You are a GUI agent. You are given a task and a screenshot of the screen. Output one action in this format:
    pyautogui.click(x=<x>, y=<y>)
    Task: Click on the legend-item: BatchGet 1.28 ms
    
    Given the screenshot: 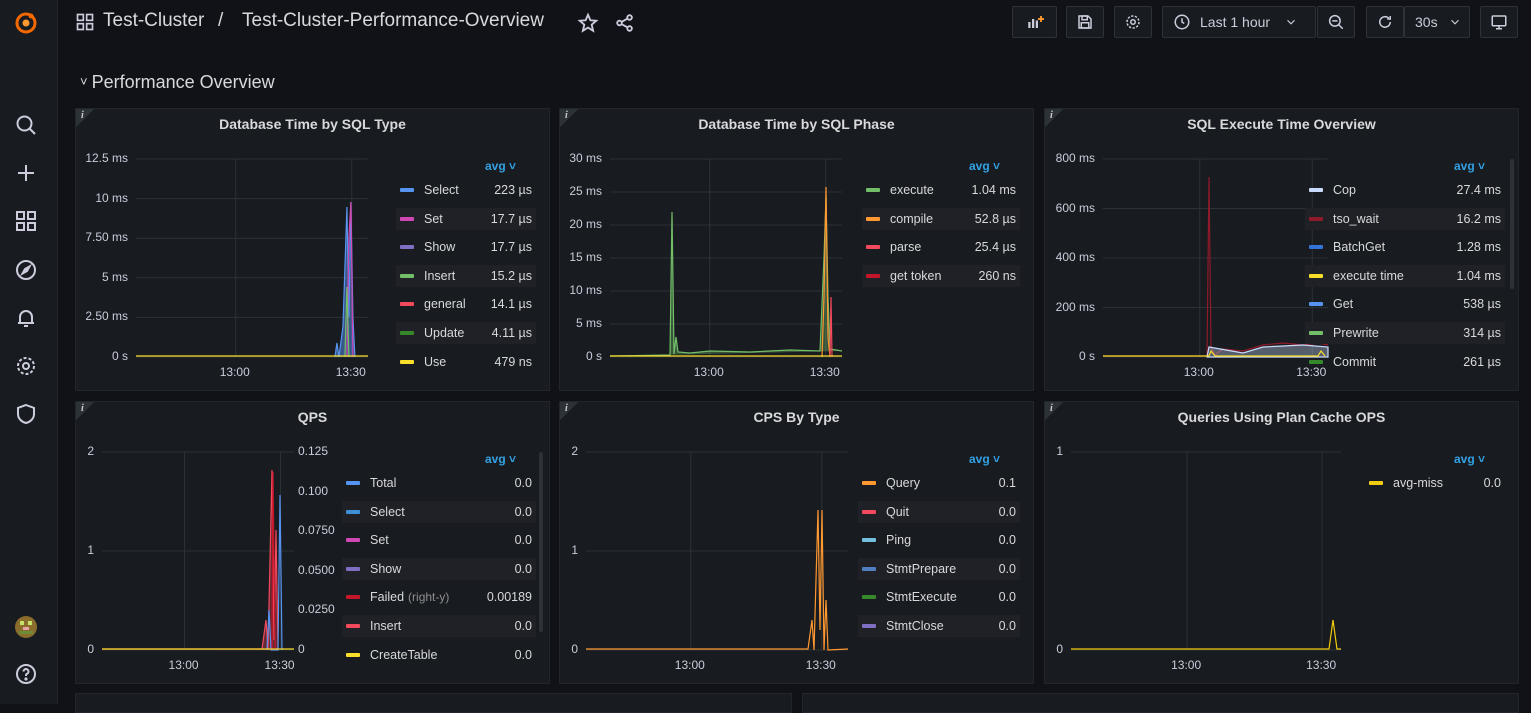 What is the action you would take?
    pyautogui.click(x=1405, y=247)
    